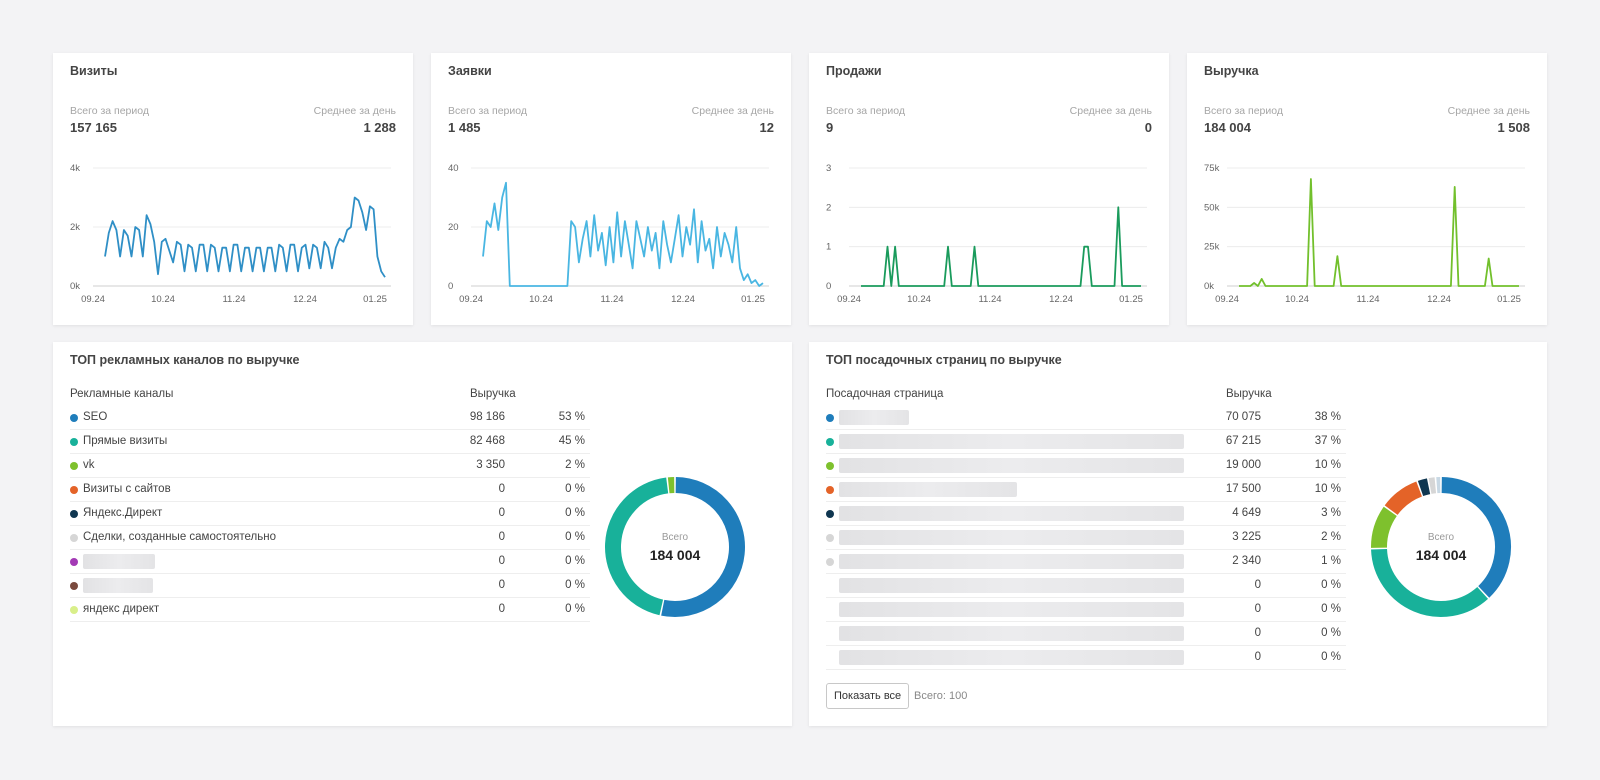  Describe the element at coordinates (75, 227) in the screenshot. I see `y-tick-label: 2k` at that location.